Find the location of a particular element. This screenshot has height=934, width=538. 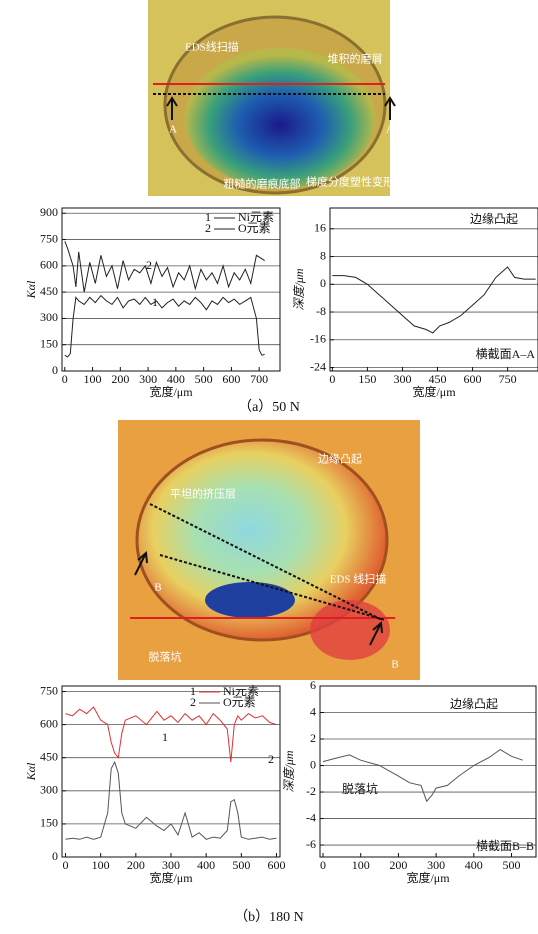

y-tick-label: 4 is located at coordinates (313, 711).